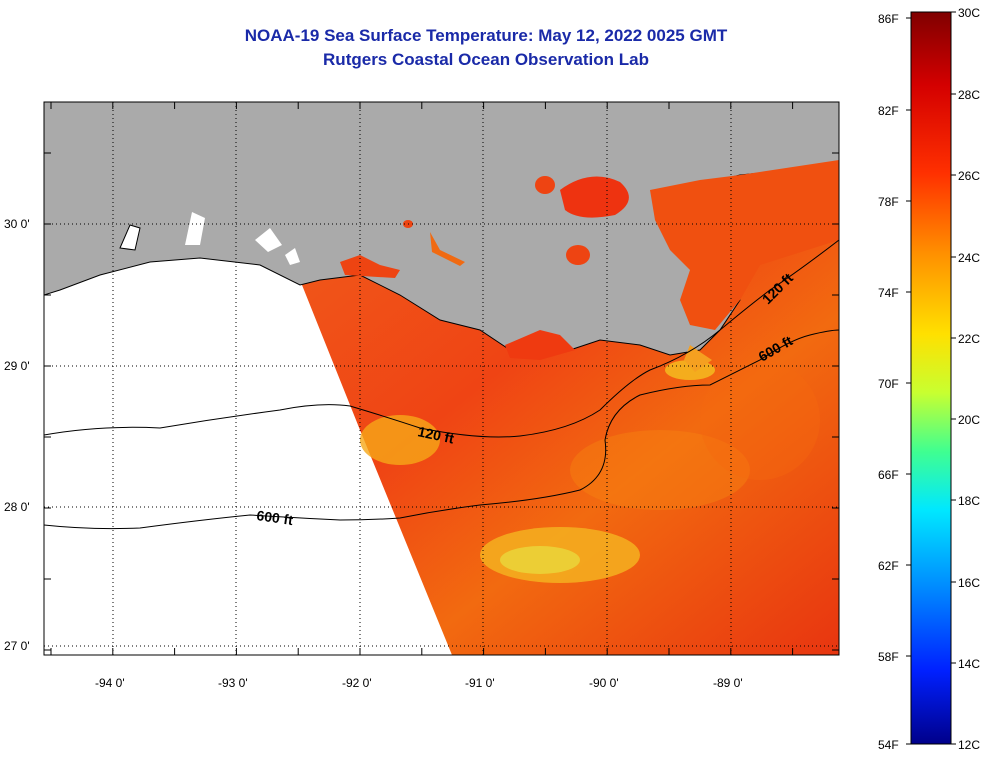 This screenshot has height=761, width=992. I want to click on colorbar-f-label: 62F, so click(888, 566).